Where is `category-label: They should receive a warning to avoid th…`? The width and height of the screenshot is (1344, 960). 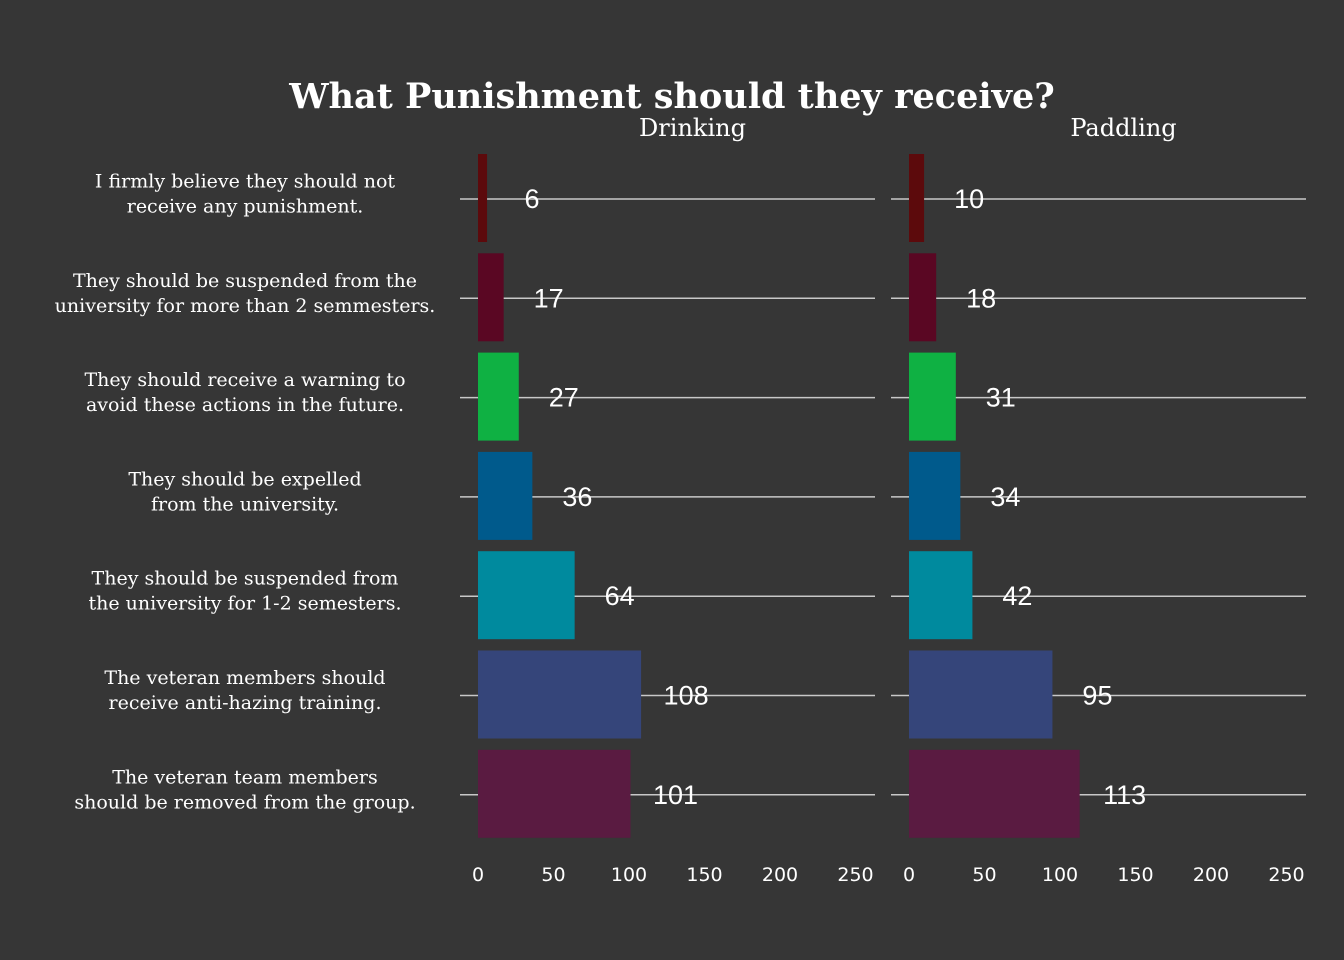 category-label: They should receive a warning to avoid th… is located at coordinates (244, 392).